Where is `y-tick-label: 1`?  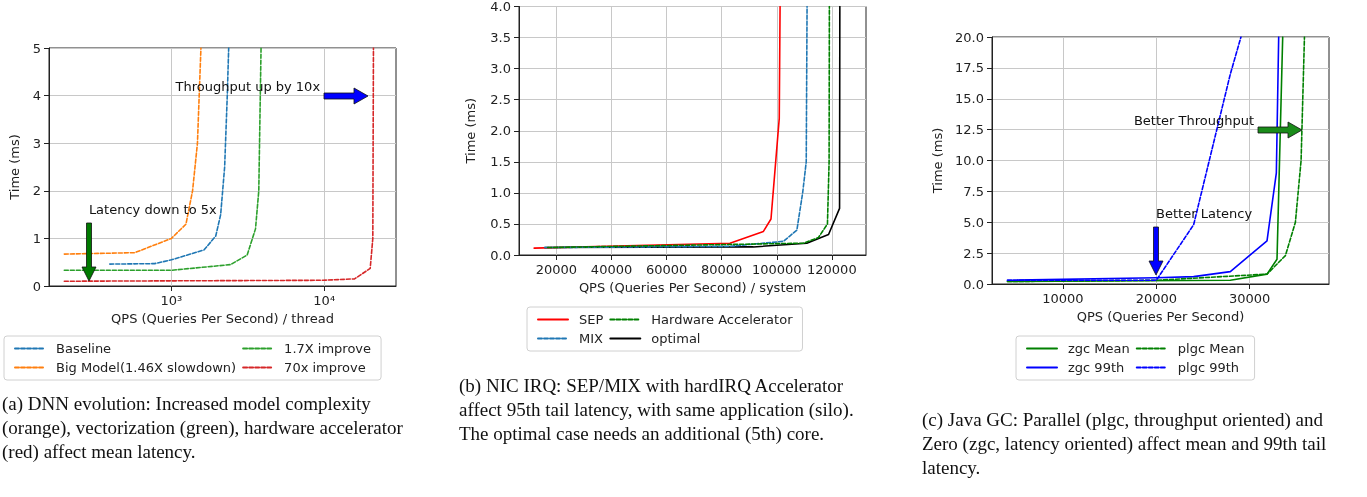
y-tick-label: 1 is located at coordinates (36, 238).